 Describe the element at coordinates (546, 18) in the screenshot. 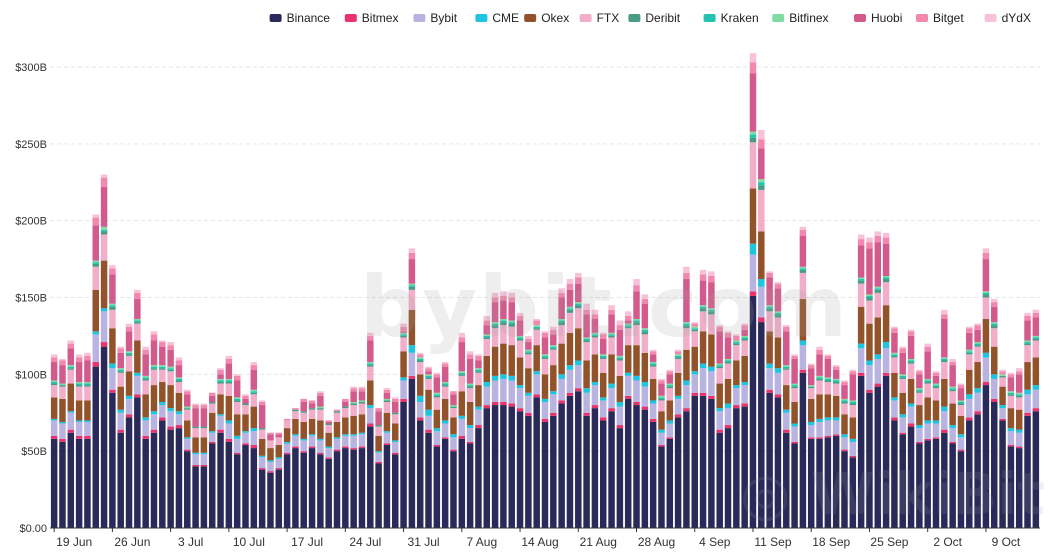

I see `legend-item-okex: Okex` at that location.